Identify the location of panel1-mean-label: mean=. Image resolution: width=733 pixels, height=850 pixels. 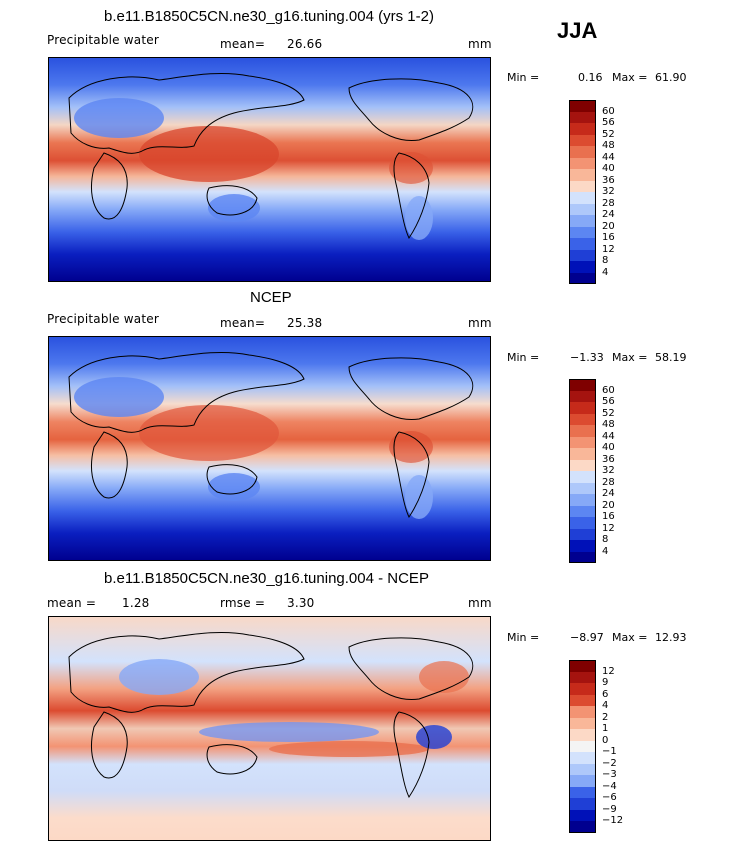
(243, 44).